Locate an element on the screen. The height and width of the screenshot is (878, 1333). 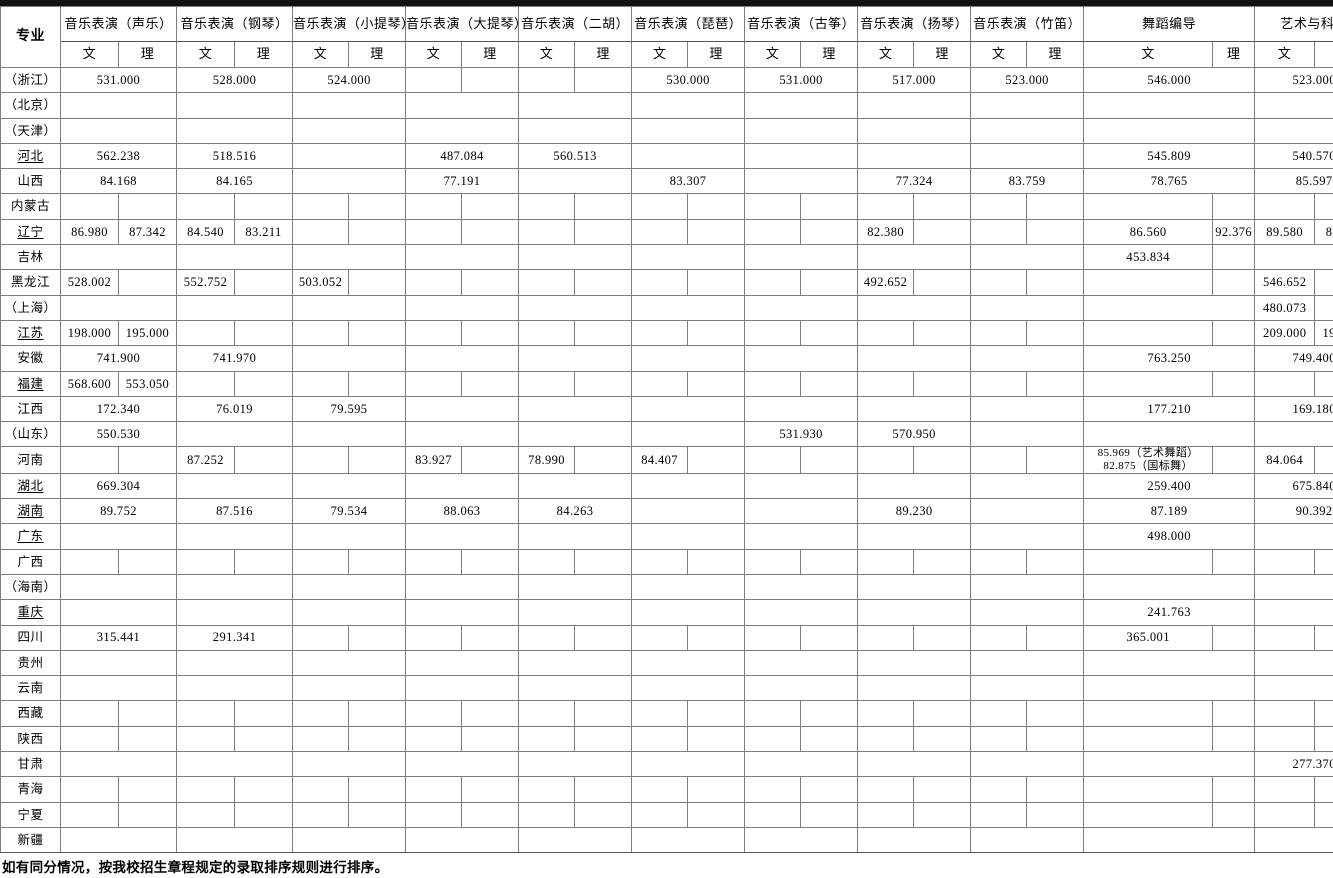
score-cell: 480.073 is located at coordinates (1285, 307).